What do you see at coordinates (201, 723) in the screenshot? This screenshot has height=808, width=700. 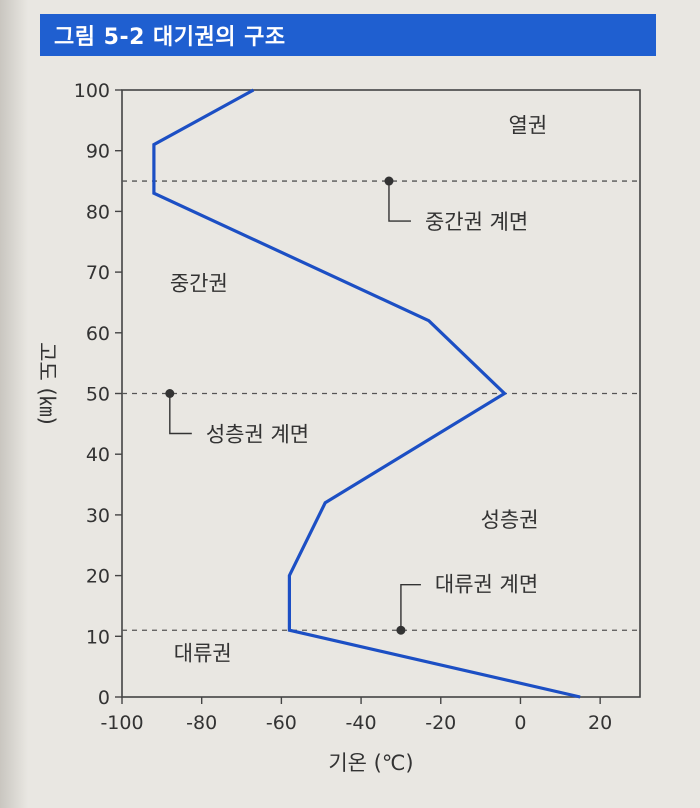 I see `x-tick-label: -80` at bounding box center [201, 723].